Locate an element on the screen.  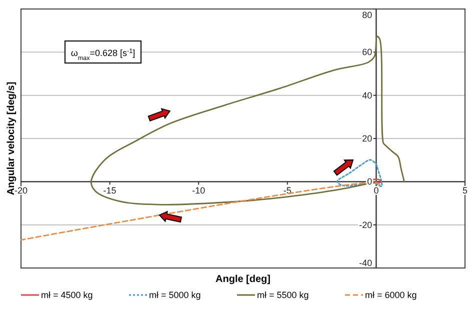
y-tick-label: 20 is located at coordinates (367, 139).